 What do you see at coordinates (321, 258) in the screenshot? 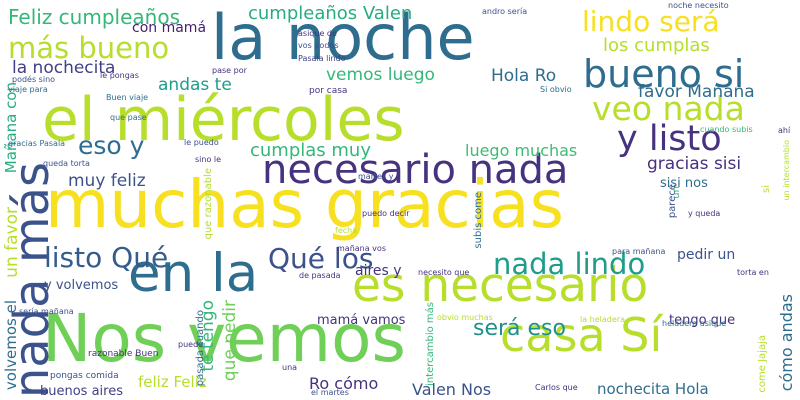
I see `word: Qué los` at bounding box center [321, 258].